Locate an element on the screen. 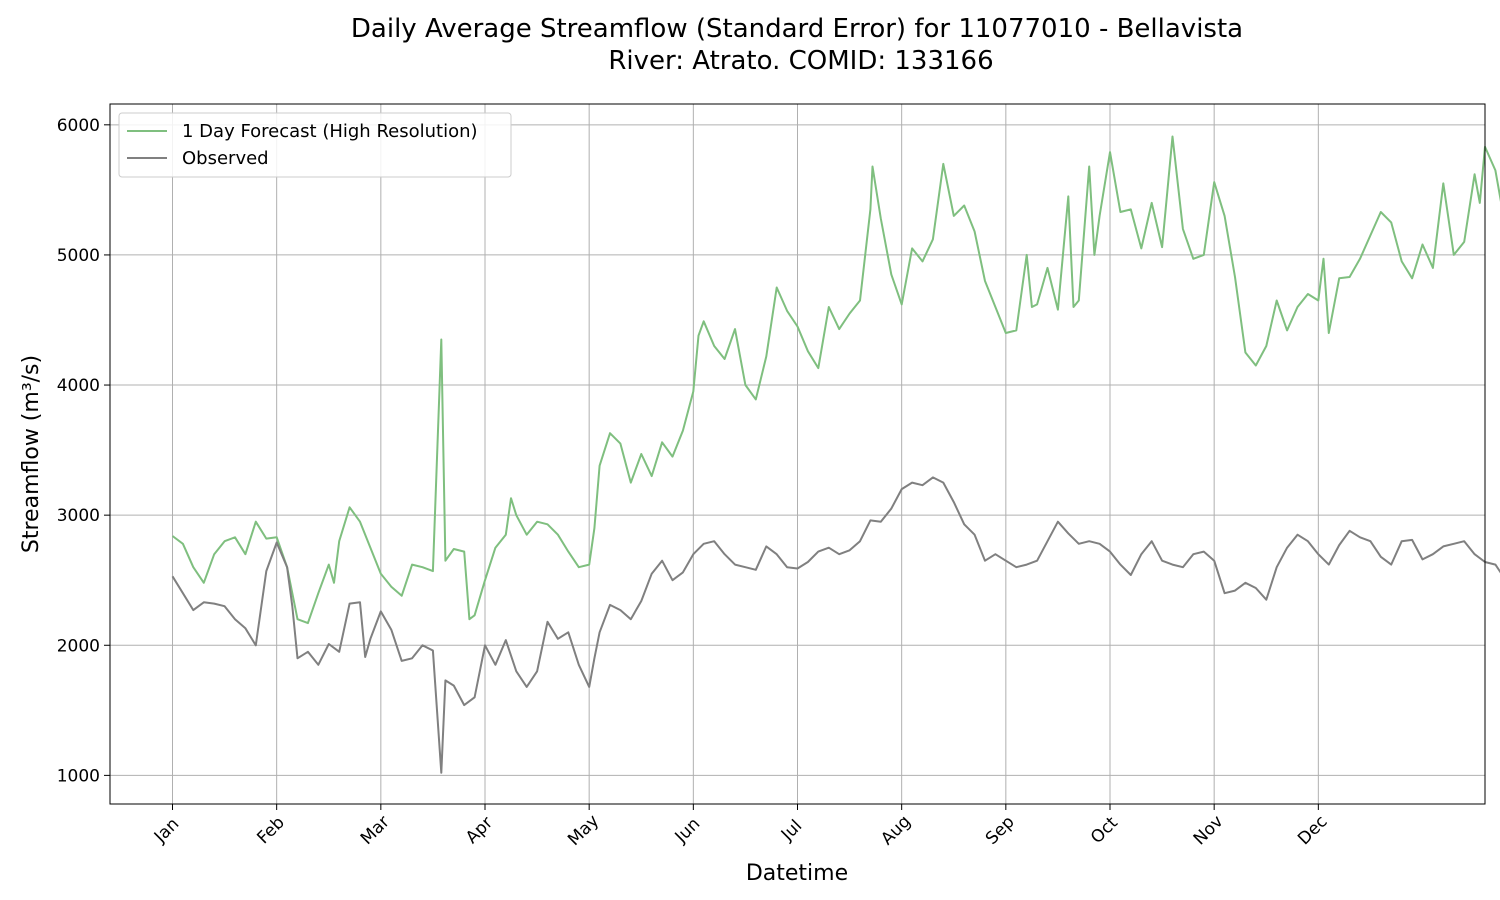  y-tick-label: 5000 is located at coordinates (78, 256).